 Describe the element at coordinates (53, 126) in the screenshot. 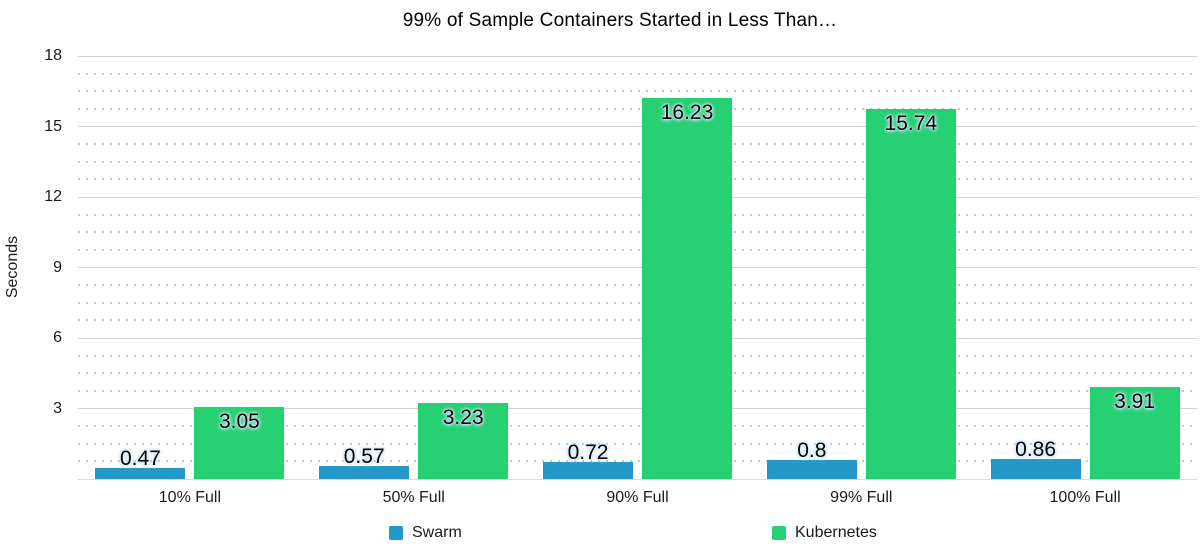

I see `y-tick-label: 15` at that location.